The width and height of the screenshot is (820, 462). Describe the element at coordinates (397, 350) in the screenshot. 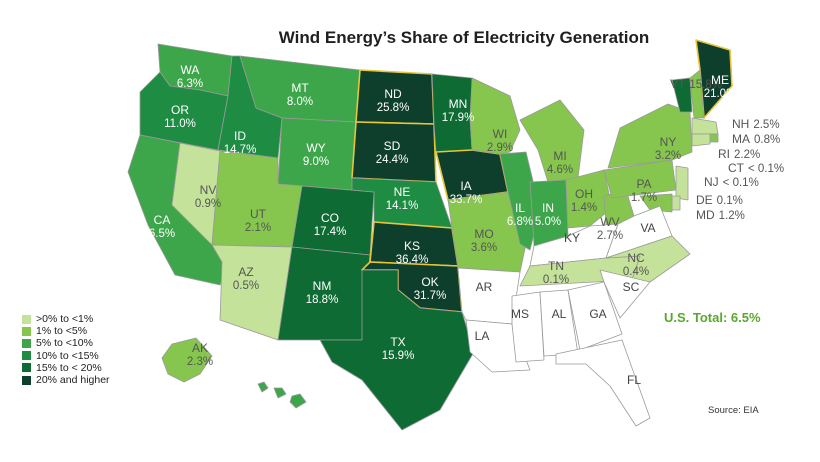

I see `state-tx` at that location.